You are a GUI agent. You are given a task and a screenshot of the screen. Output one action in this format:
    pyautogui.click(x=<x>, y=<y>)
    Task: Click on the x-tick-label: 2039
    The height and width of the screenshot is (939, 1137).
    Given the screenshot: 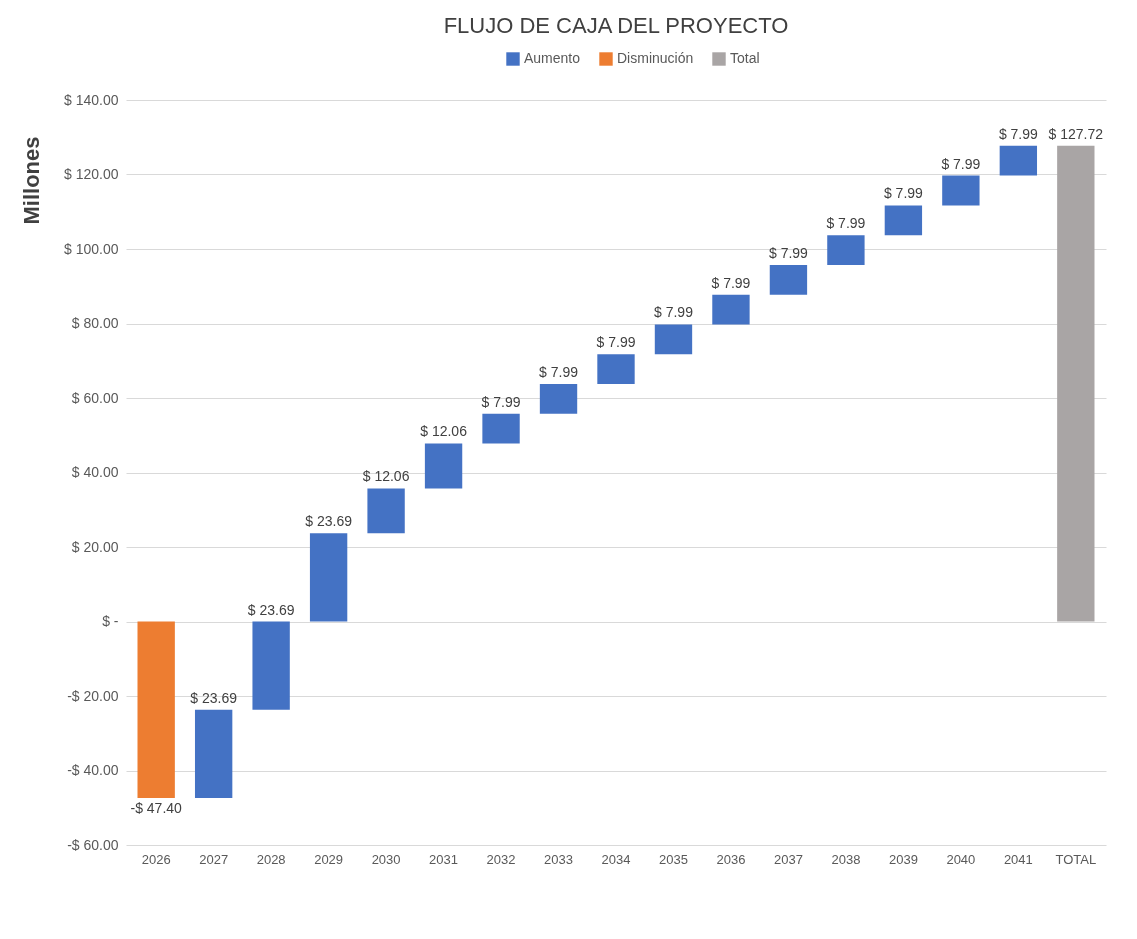 What is the action you would take?
    pyautogui.click(x=903, y=859)
    